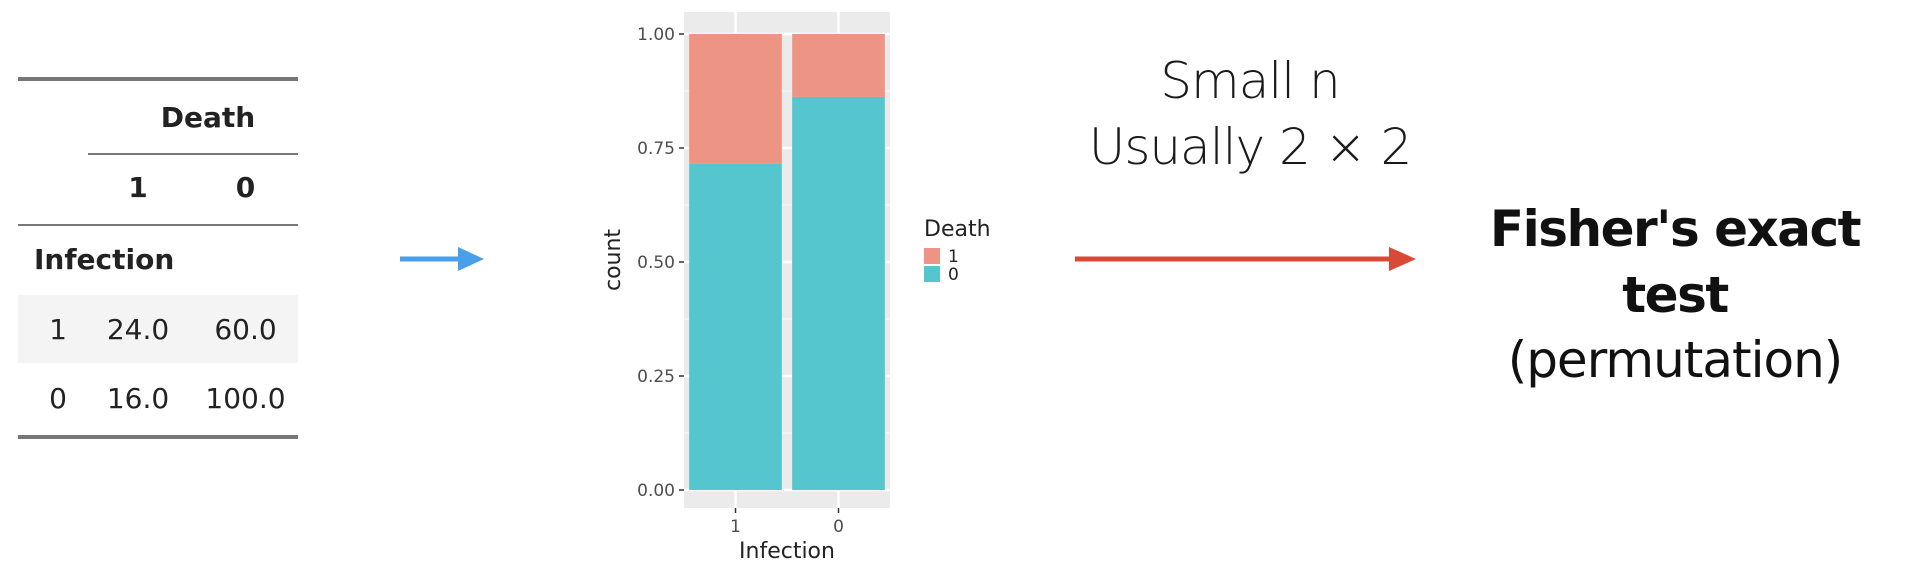 The image size is (1910, 574). Describe the element at coordinates (656, 263) in the screenshot. I see `y-tick-label: 0.50` at that location.